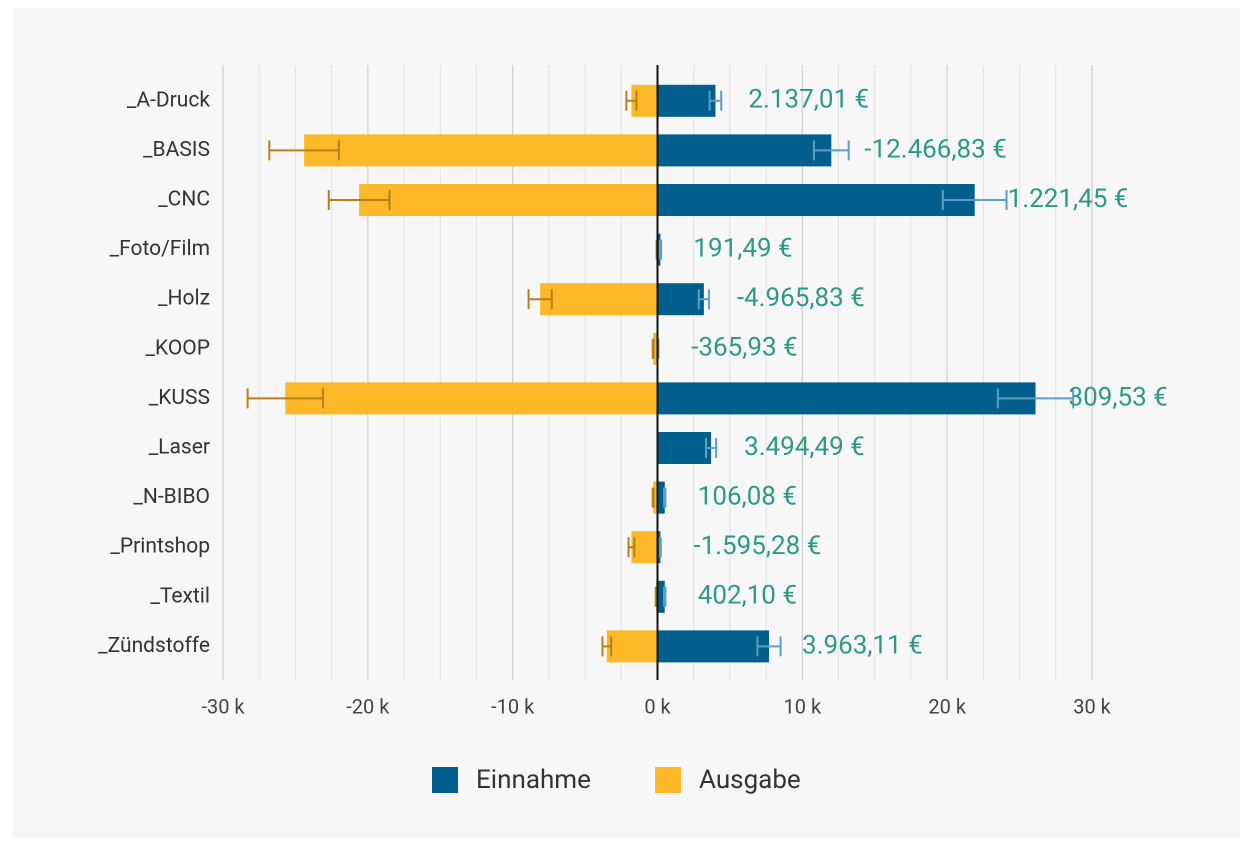  Describe the element at coordinates (803, 706) in the screenshot. I see `x-tick-label: 10 k` at that location.